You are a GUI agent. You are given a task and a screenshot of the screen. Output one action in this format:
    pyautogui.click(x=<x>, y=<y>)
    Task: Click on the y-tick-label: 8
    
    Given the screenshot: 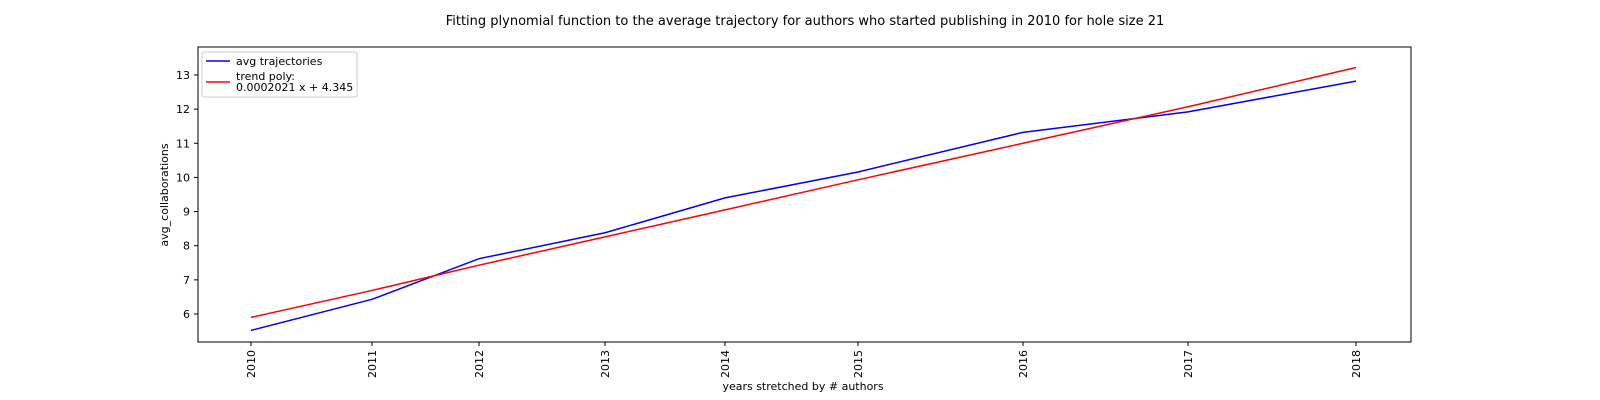 What is the action you would take?
    pyautogui.click(x=186, y=246)
    